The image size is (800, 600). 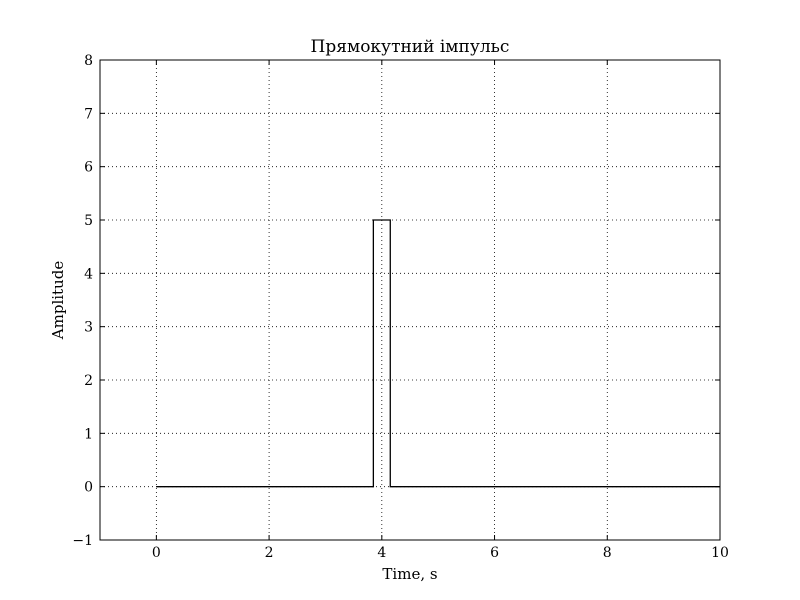 What do you see at coordinates (88, 114) in the screenshot?
I see `y-tick-label: 7` at bounding box center [88, 114].